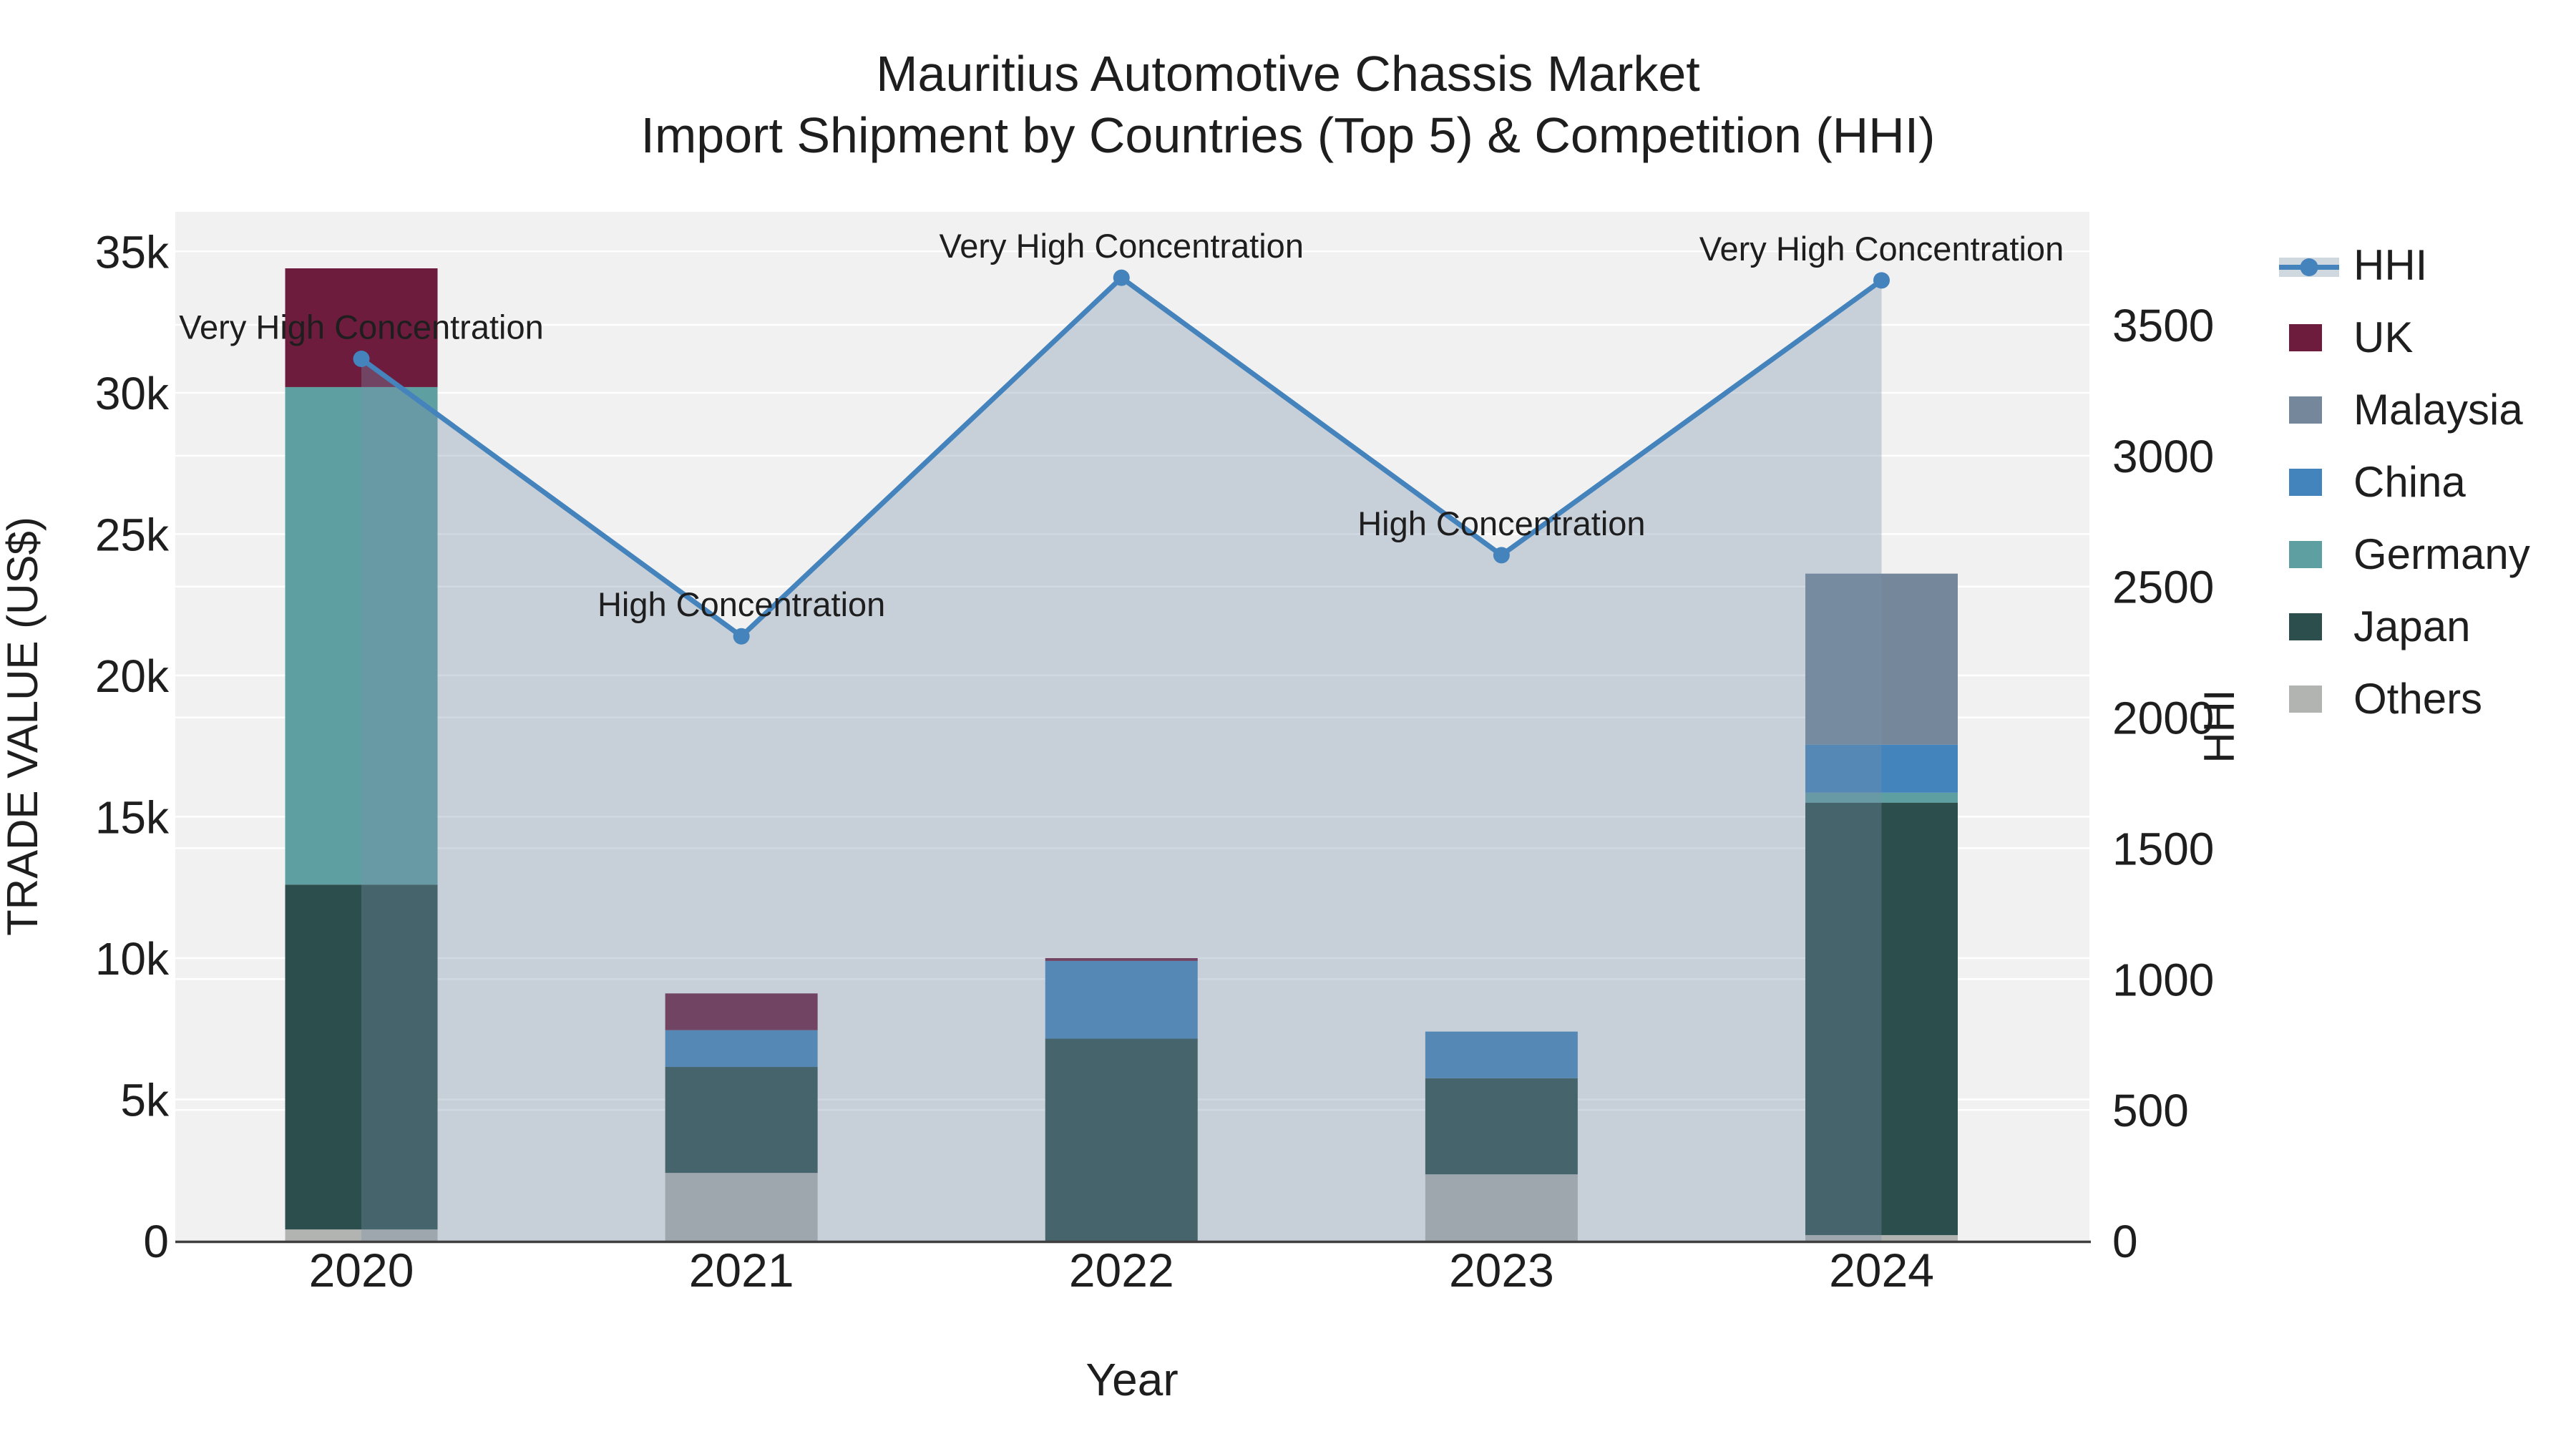 The width and height of the screenshot is (2576, 1449). I want to click on left-tick-35k: 35k, so click(132, 252).